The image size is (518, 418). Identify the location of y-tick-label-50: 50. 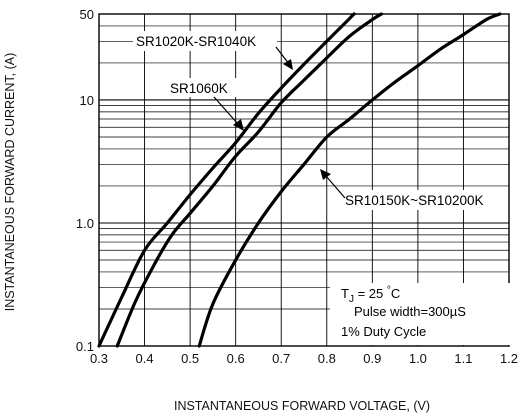
(87, 14).